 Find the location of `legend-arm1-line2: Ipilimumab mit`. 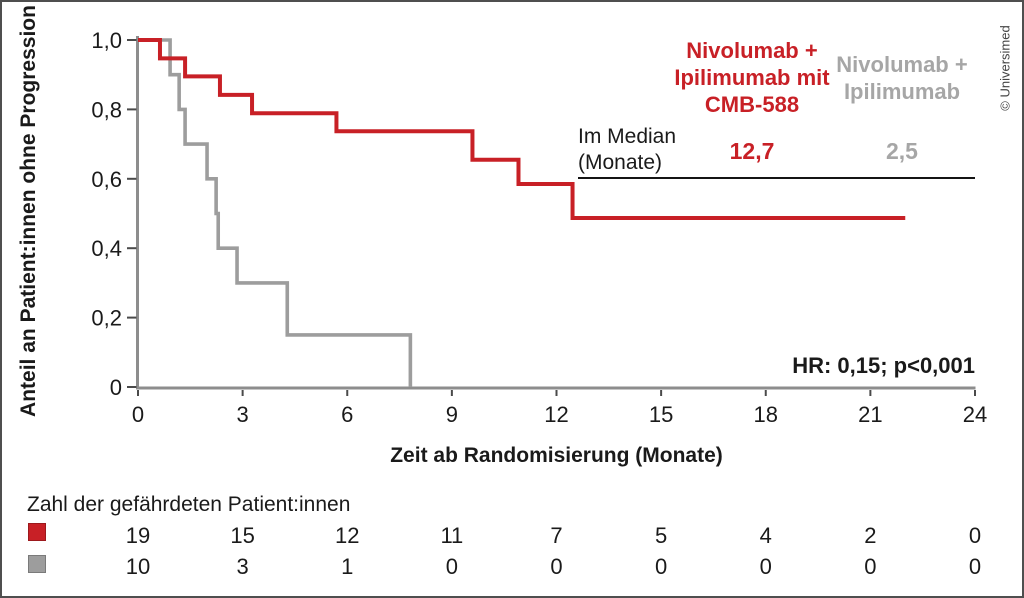

legend-arm1-line2: Ipilimumab mit is located at coordinates (752, 77).